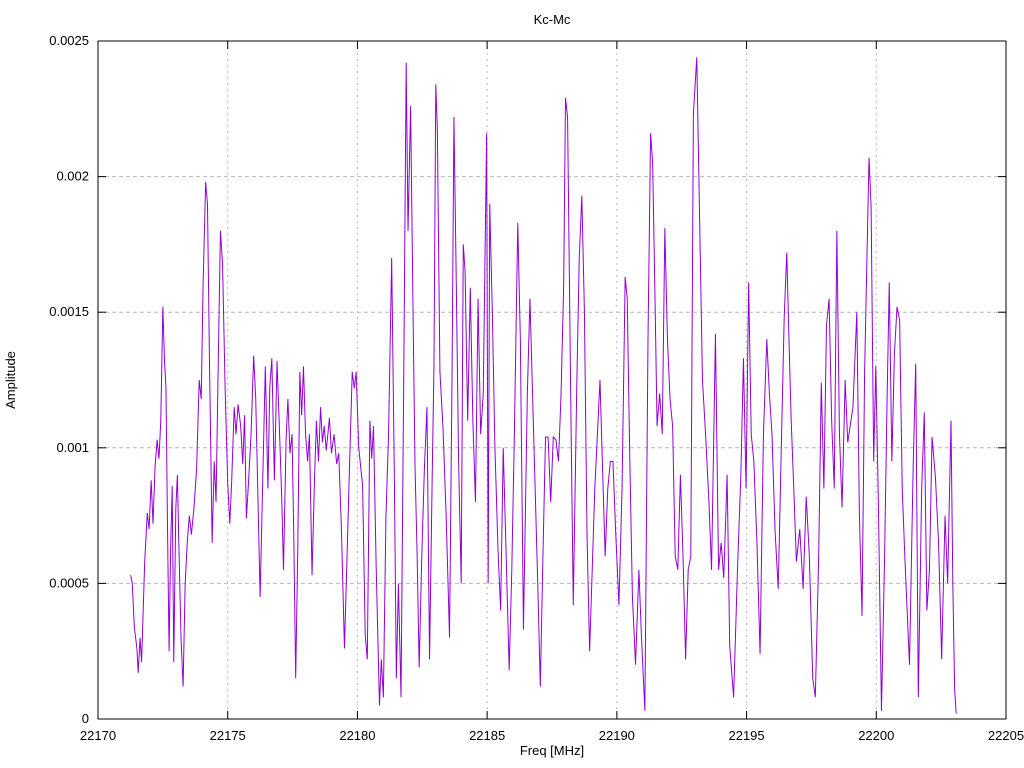 The height and width of the screenshot is (768, 1024). What do you see at coordinates (69, 40) in the screenshot?
I see `y-tick-label: 0.0025` at bounding box center [69, 40].